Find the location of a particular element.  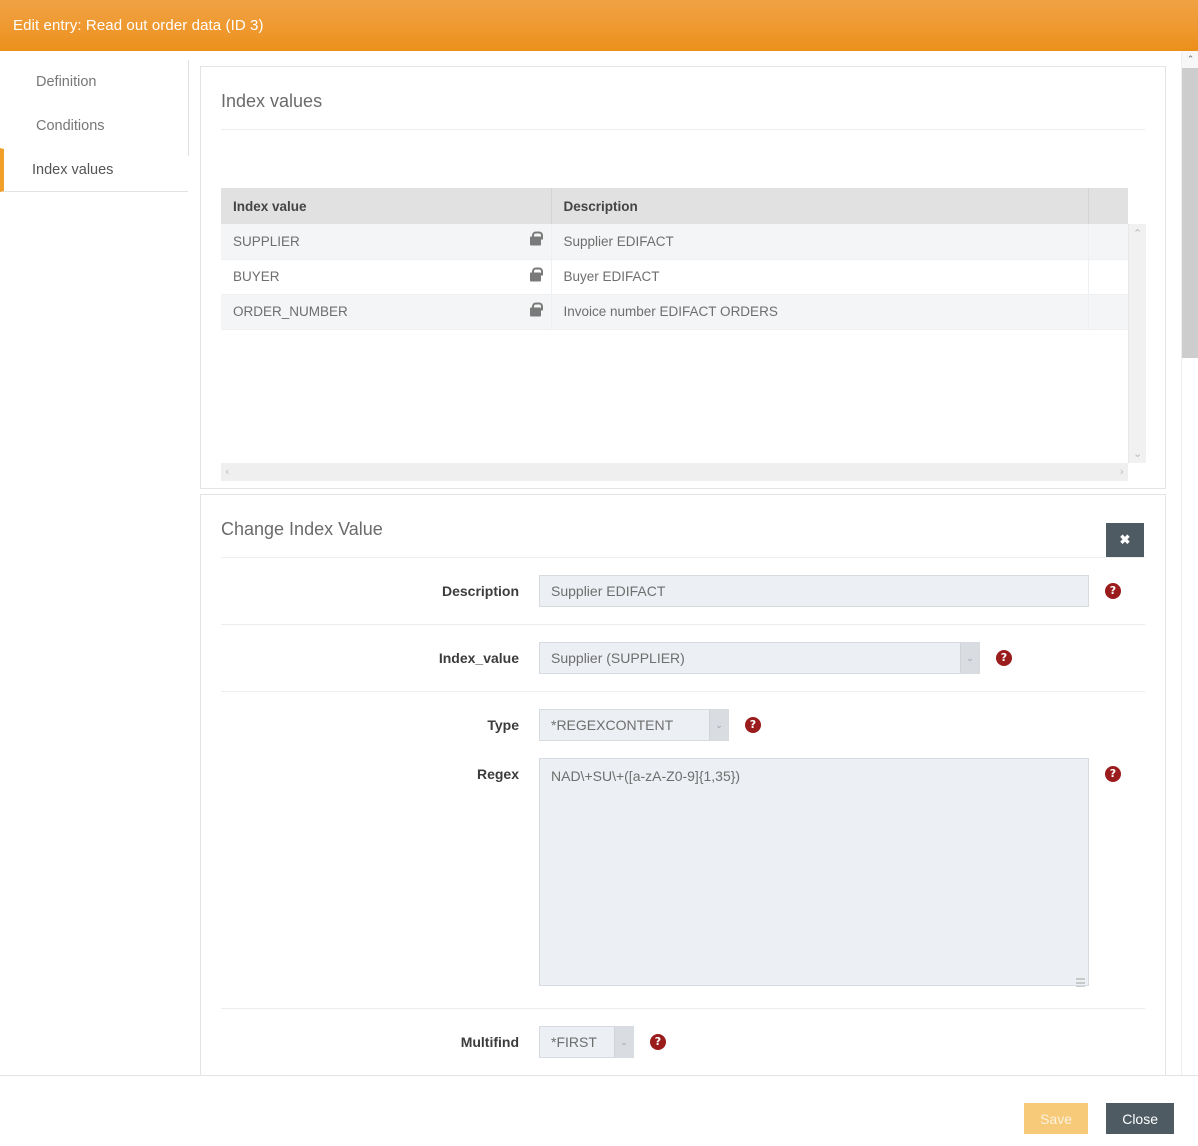

cell-index-value-text: BUYER is located at coordinates (256, 276).